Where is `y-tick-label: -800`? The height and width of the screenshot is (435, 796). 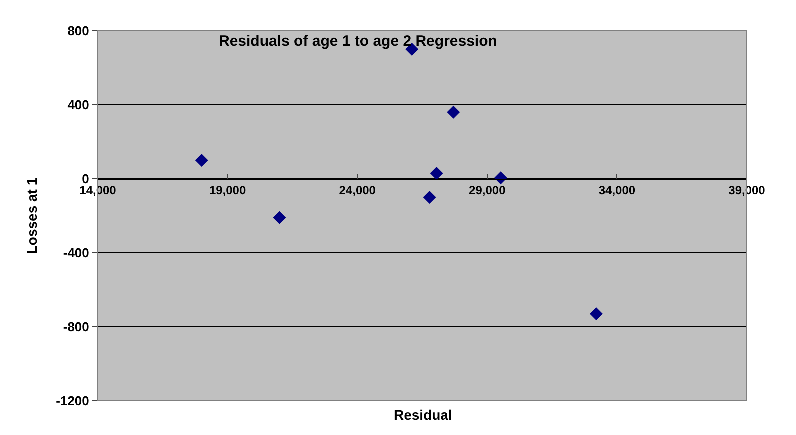
y-tick-label: -800 is located at coordinates (76, 327).